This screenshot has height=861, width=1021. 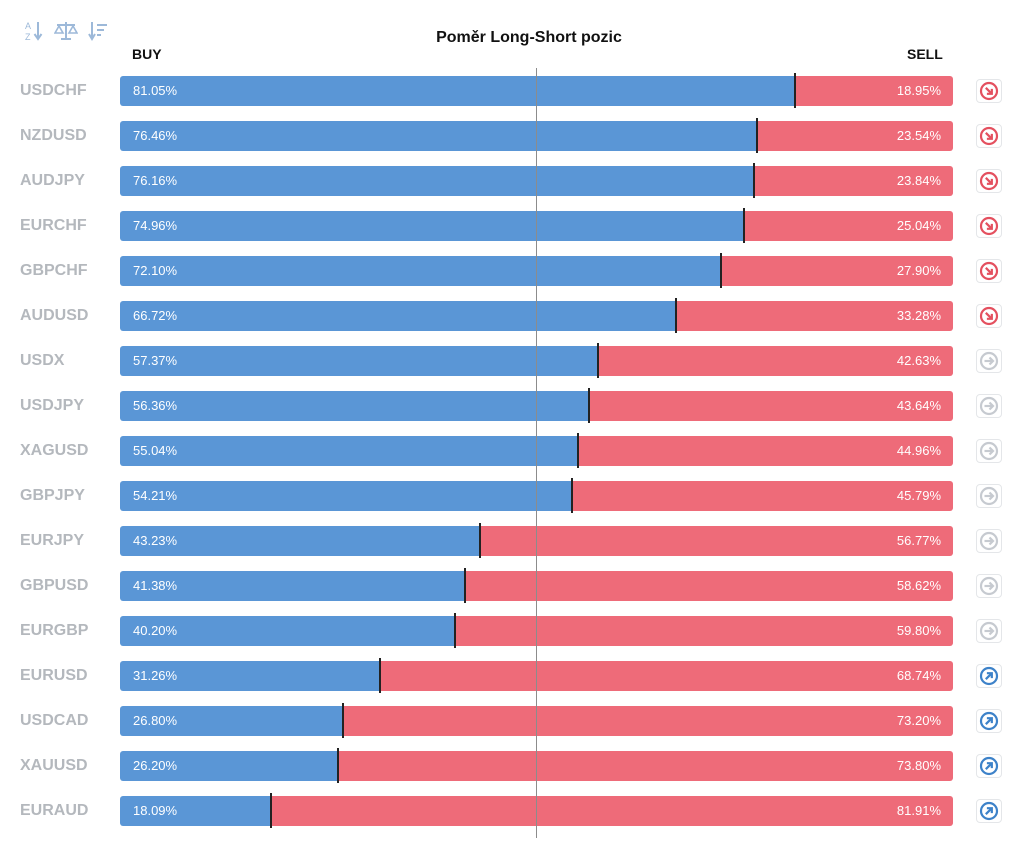 I want to click on pair-label: USDCAD, so click(x=54, y=720).